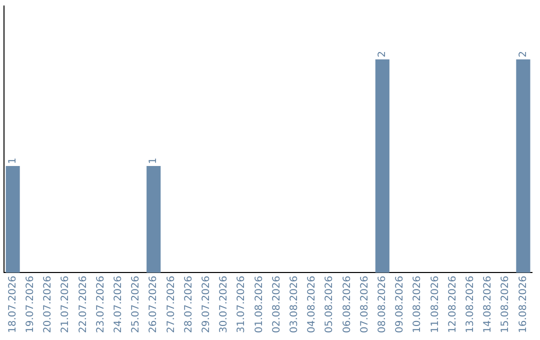  Describe the element at coordinates (276, 305) in the screenshot. I see `x-tick-label: 02.08.2026` at that location.